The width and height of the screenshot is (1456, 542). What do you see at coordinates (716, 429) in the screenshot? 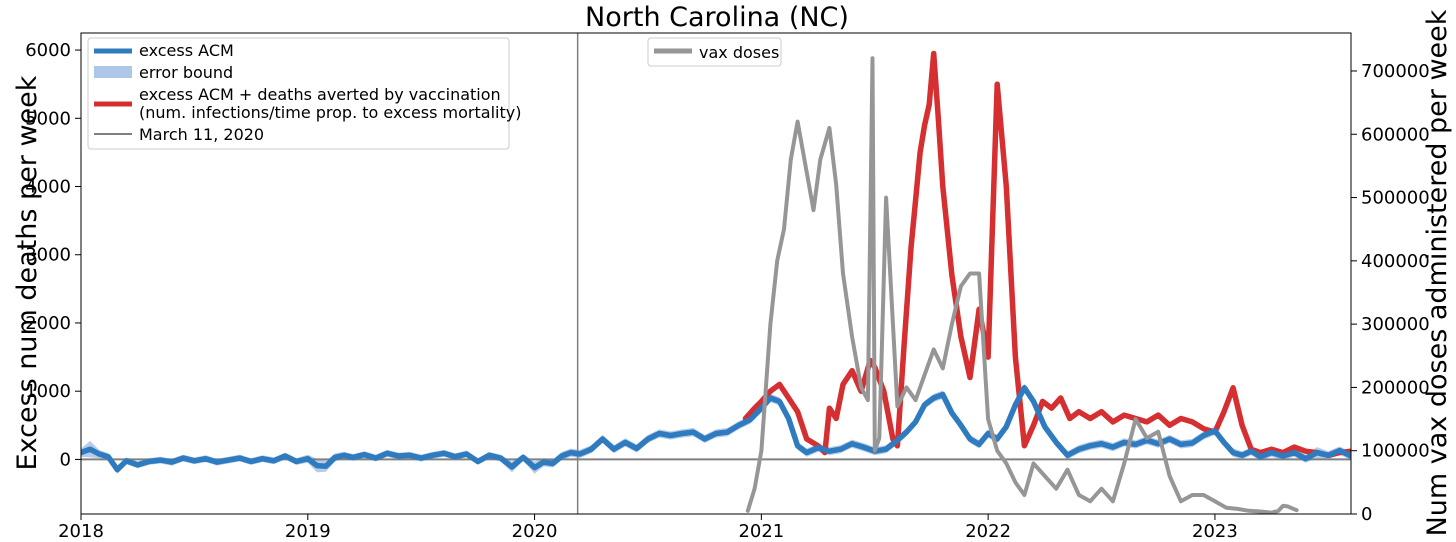
I see `series-line-excess-acm` at bounding box center [716, 429].